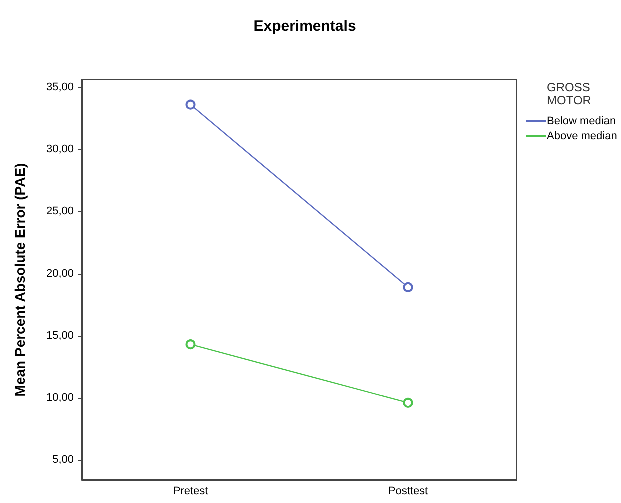  I want to click on x-tick-label: Posttest, so click(408, 492).